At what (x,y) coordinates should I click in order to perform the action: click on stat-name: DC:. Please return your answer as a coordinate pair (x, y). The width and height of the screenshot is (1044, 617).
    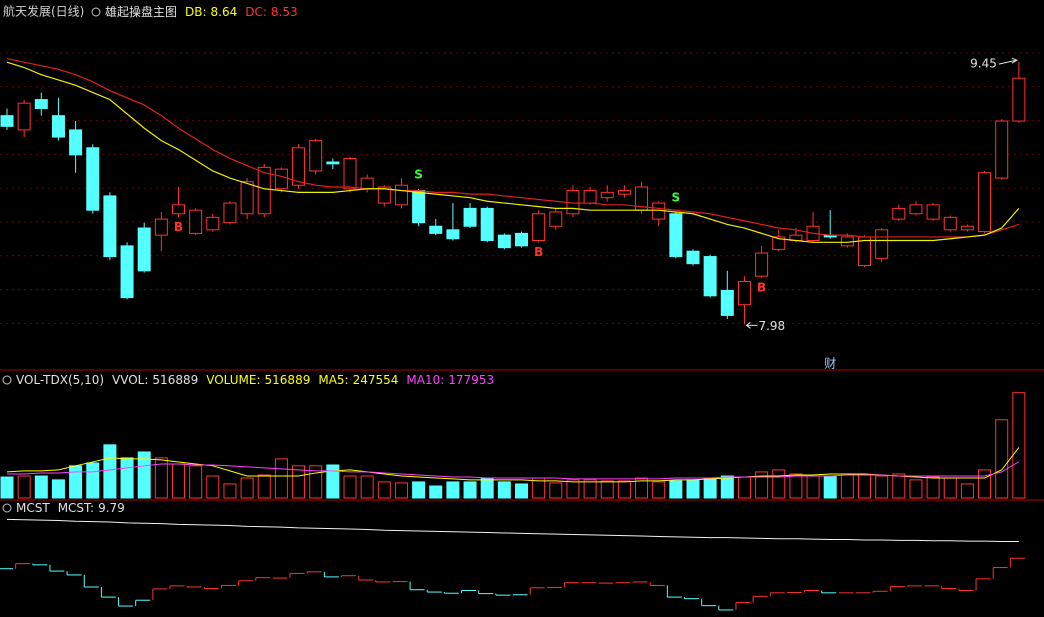
    Looking at the image, I should click on (256, 12).